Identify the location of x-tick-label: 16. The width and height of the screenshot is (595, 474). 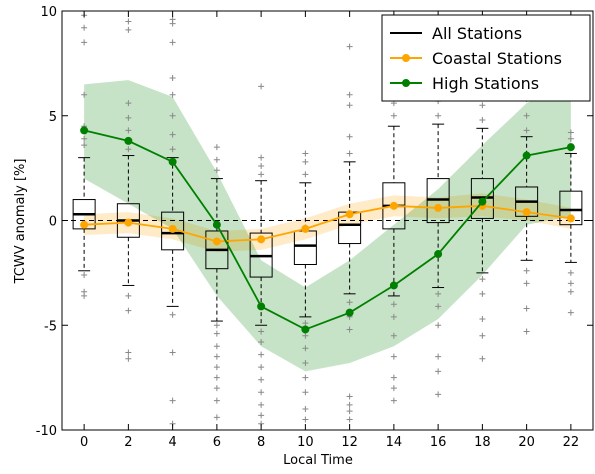
(438, 442).